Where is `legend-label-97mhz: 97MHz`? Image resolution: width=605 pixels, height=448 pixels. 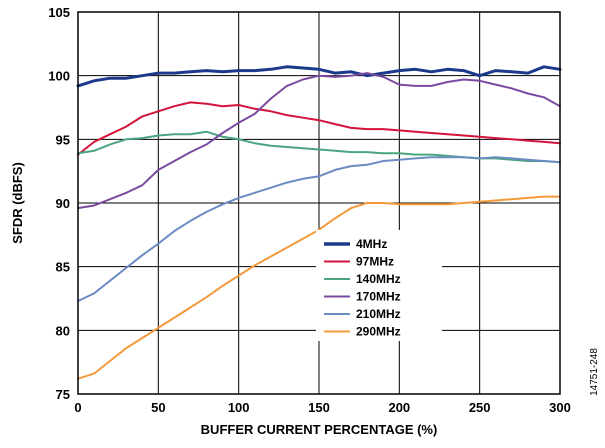
legend-label-97mhz: 97MHz is located at coordinates (375, 262).